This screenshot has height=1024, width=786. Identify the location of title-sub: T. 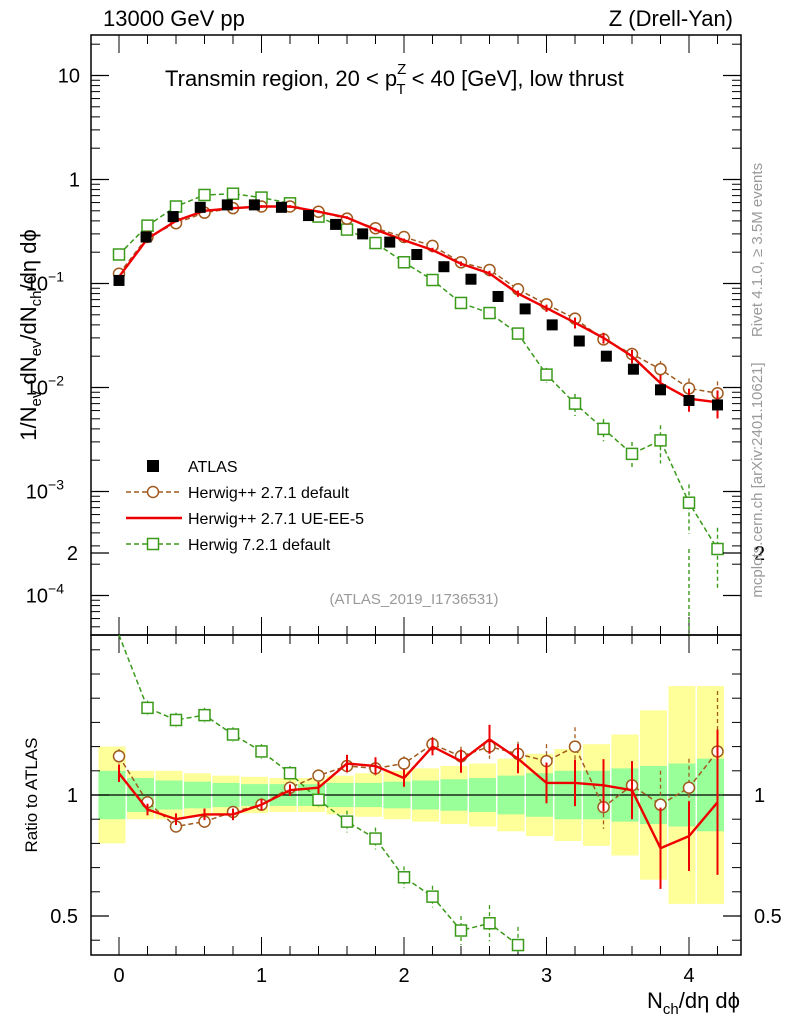
(400, 89).